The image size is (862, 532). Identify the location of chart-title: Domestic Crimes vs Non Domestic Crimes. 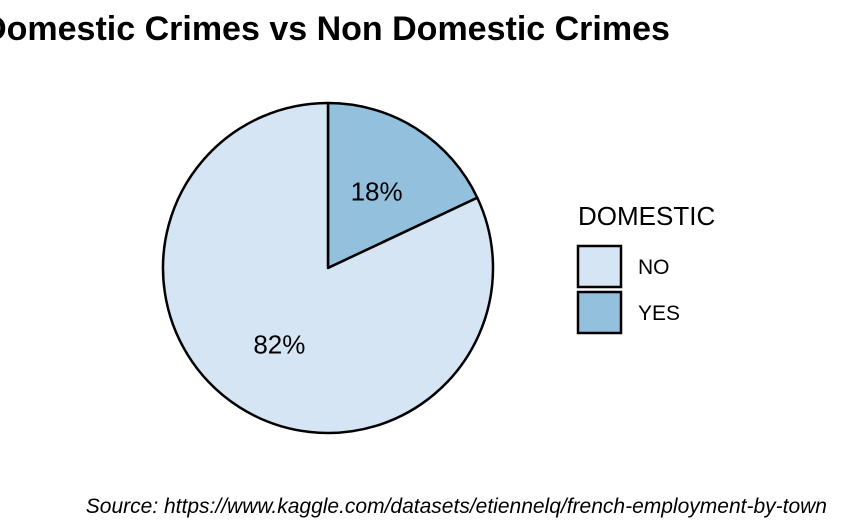
(335, 29).